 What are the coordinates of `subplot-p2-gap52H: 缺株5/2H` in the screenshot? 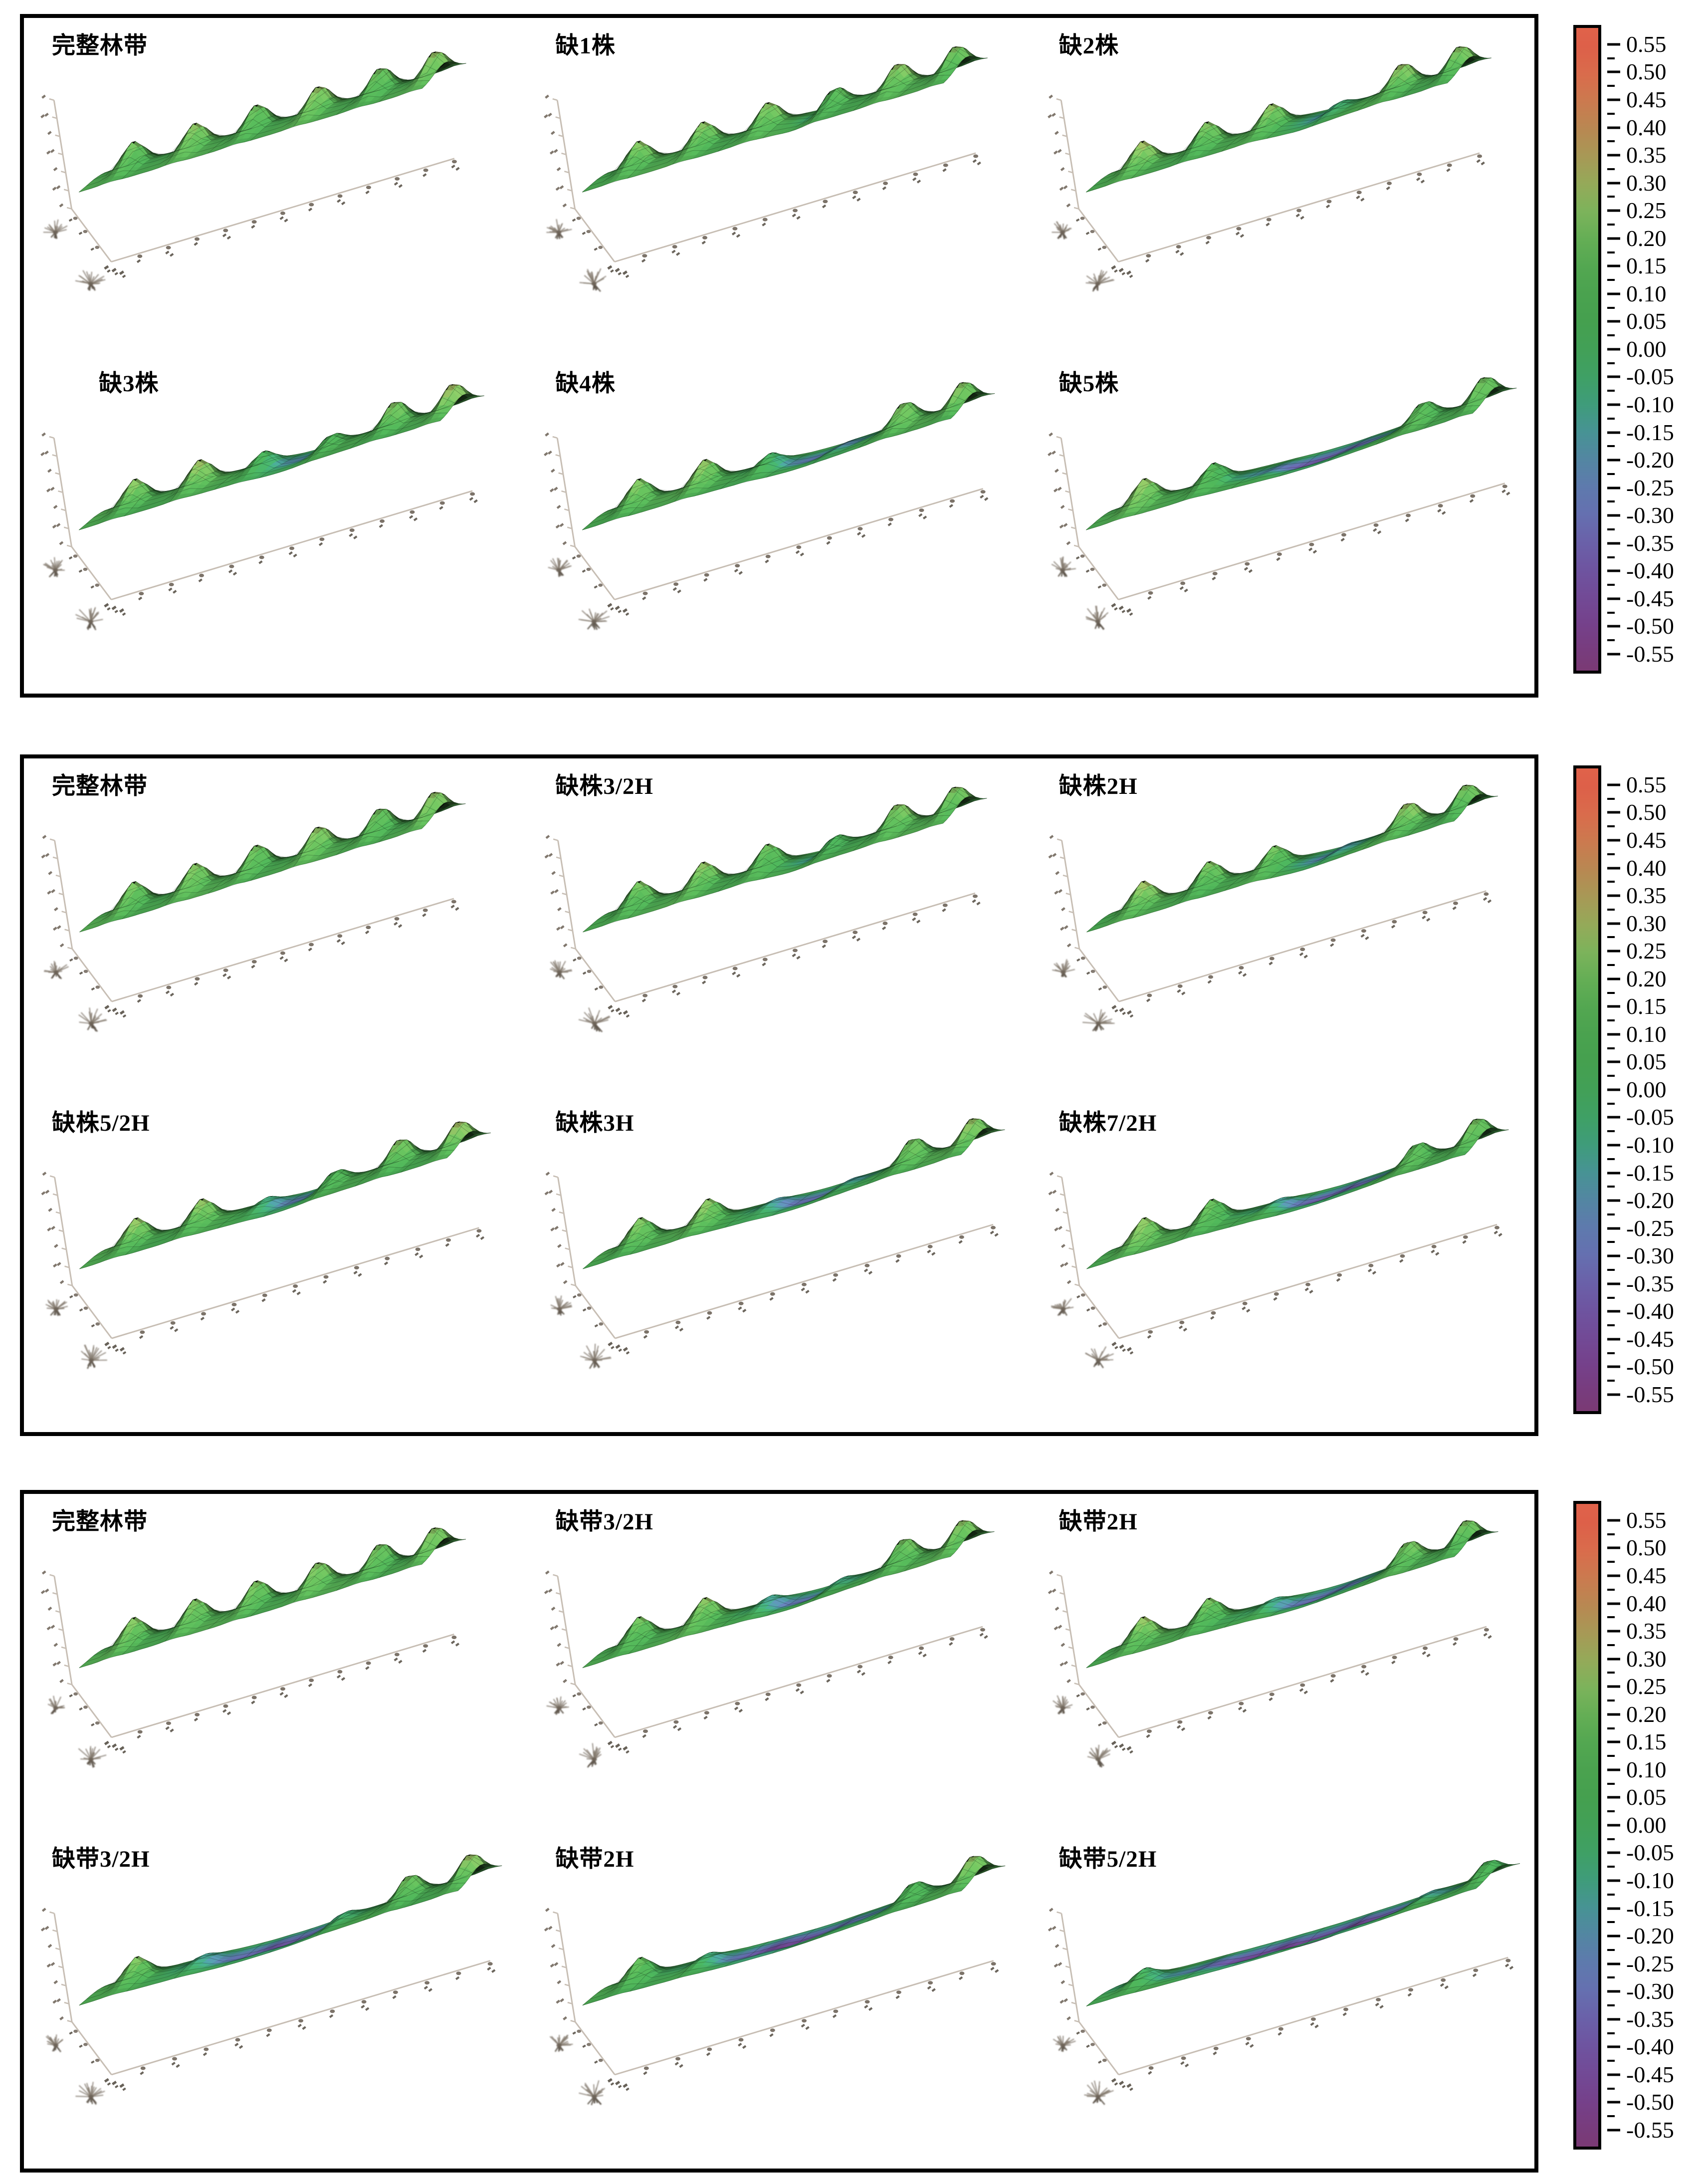 It's located at (275, 1263).